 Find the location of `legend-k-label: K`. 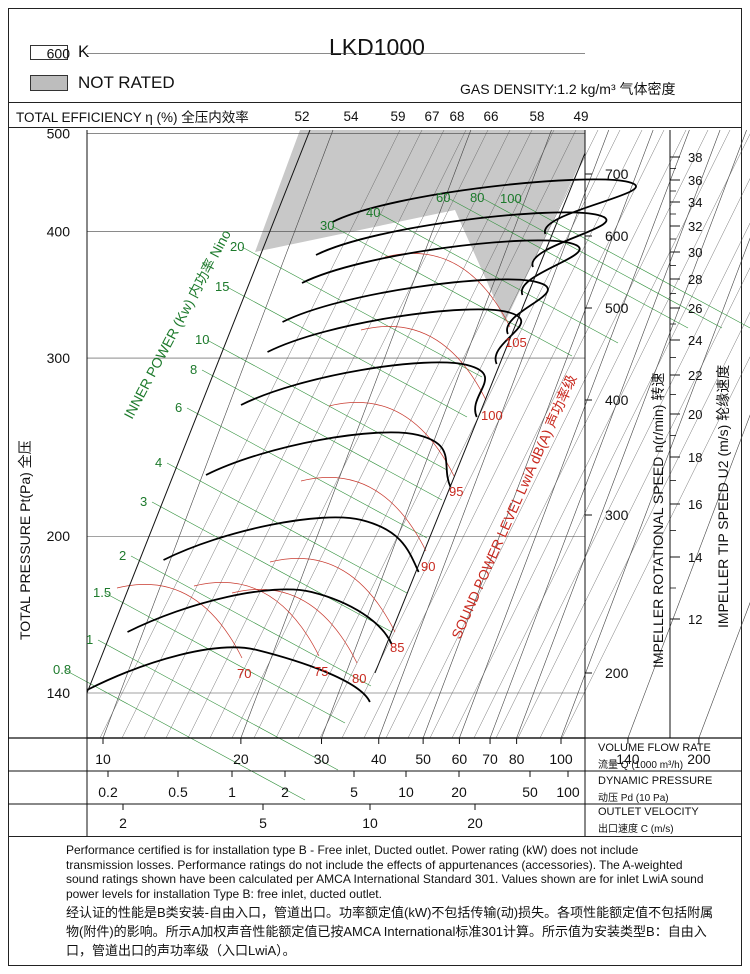

legend-k-label: K is located at coordinates (84, 51).